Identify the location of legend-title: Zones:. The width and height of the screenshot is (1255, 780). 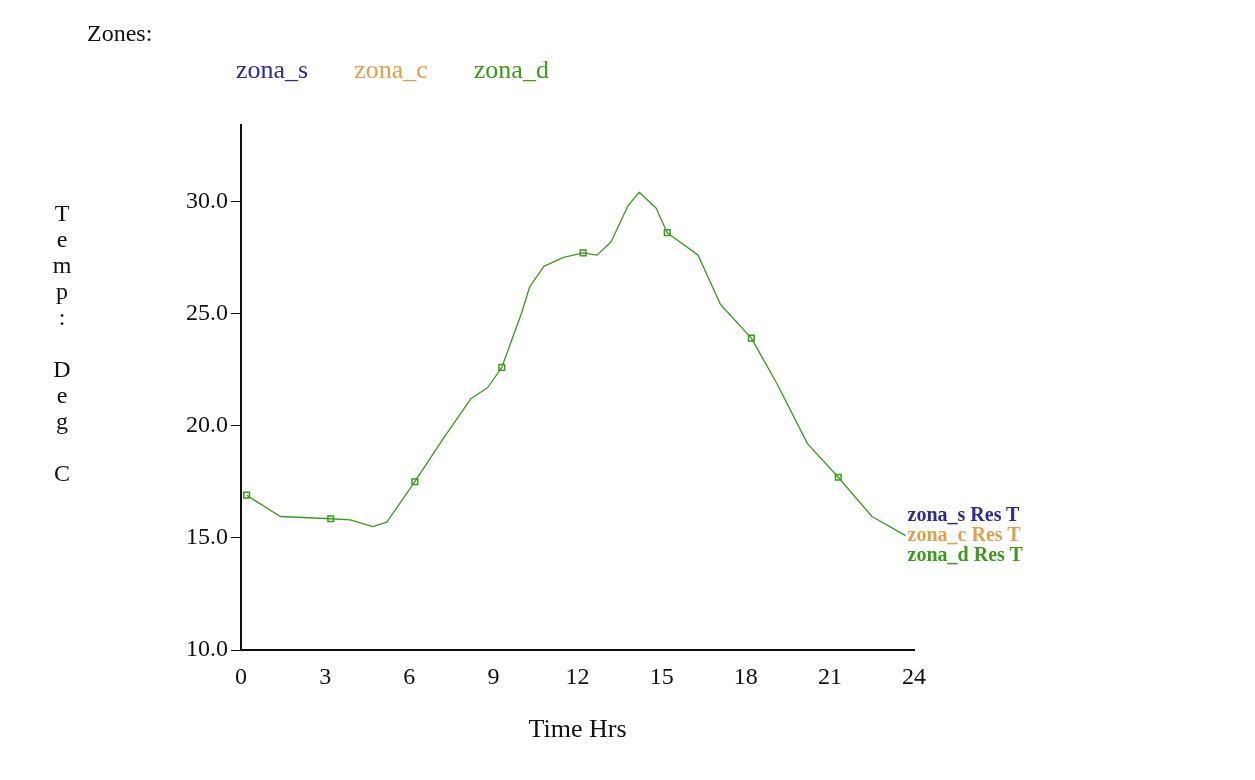
(120, 33).